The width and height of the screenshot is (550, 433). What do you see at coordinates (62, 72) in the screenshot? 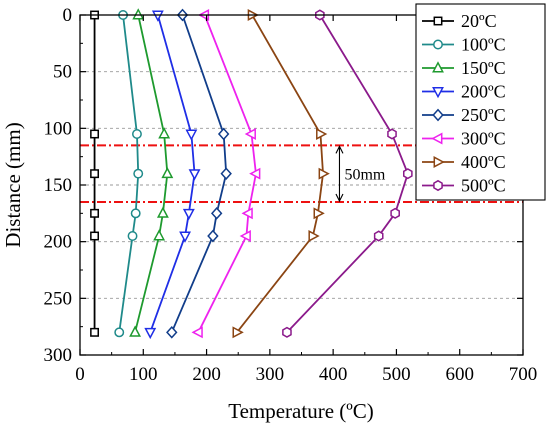
I see `y-tick-label-1: 50` at bounding box center [62, 72].